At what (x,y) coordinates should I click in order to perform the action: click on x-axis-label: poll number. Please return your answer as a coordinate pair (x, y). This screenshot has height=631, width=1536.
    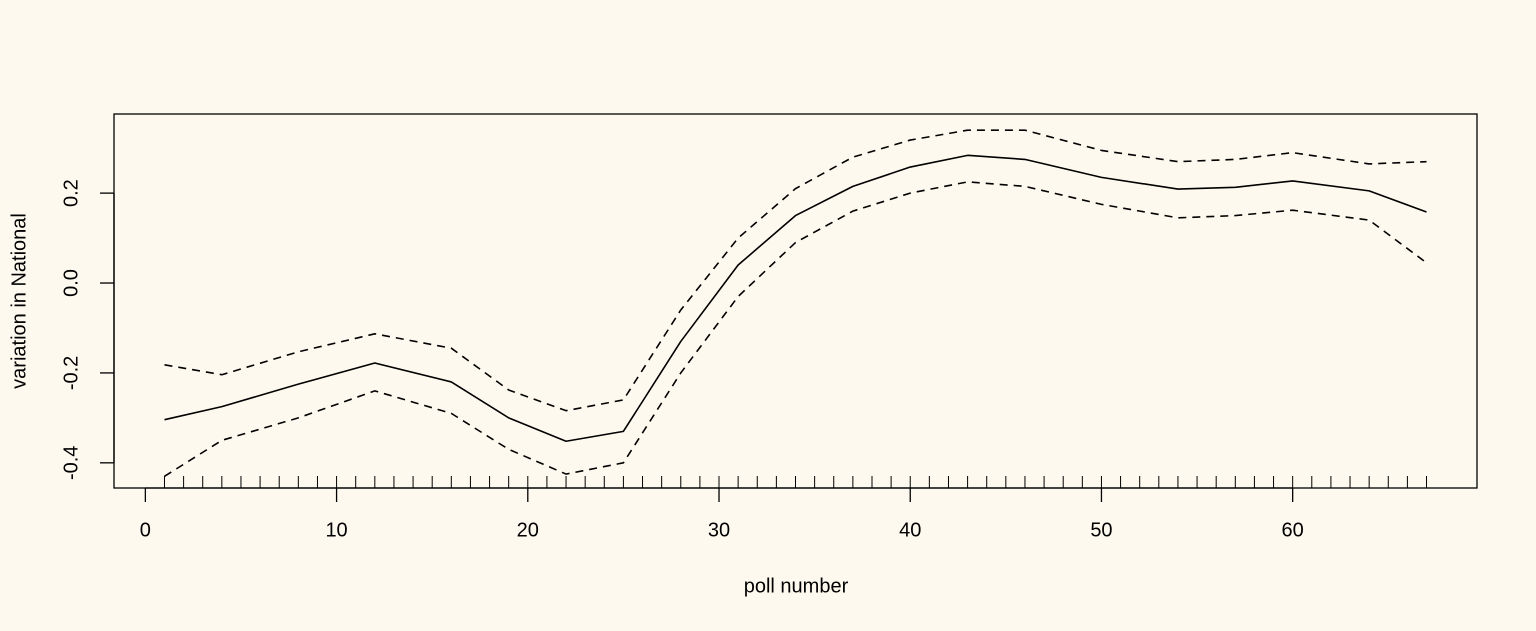
    Looking at the image, I should click on (796, 586).